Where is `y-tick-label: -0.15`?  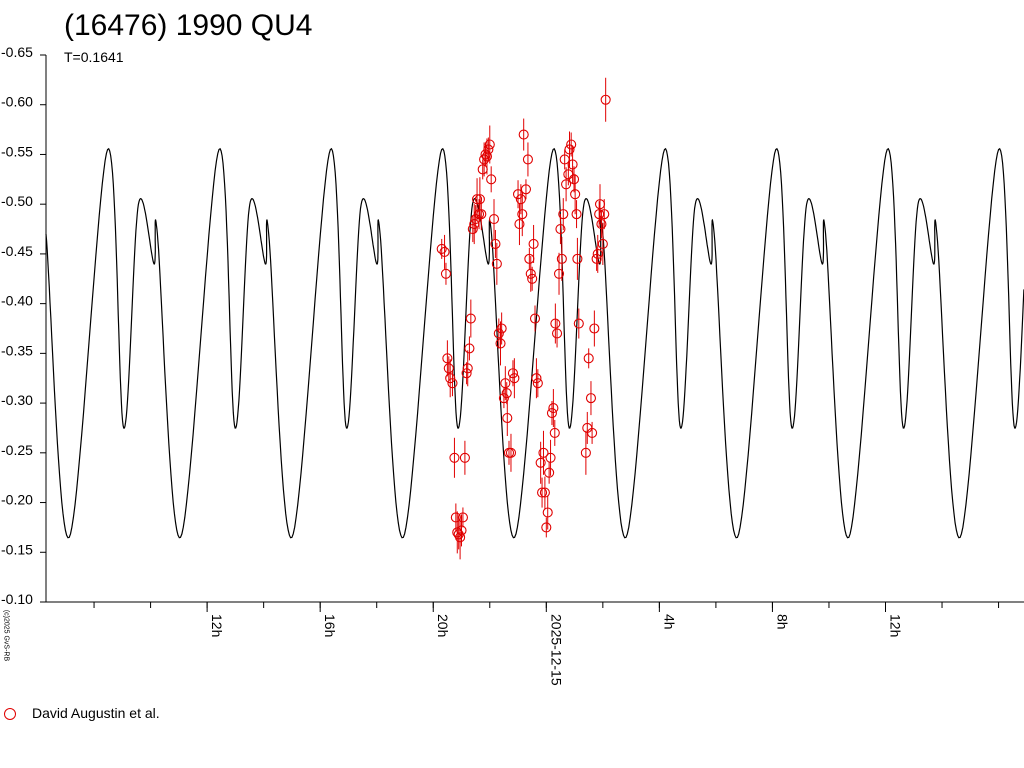 y-tick-label: -0.15 is located at coordinates (17, 549).